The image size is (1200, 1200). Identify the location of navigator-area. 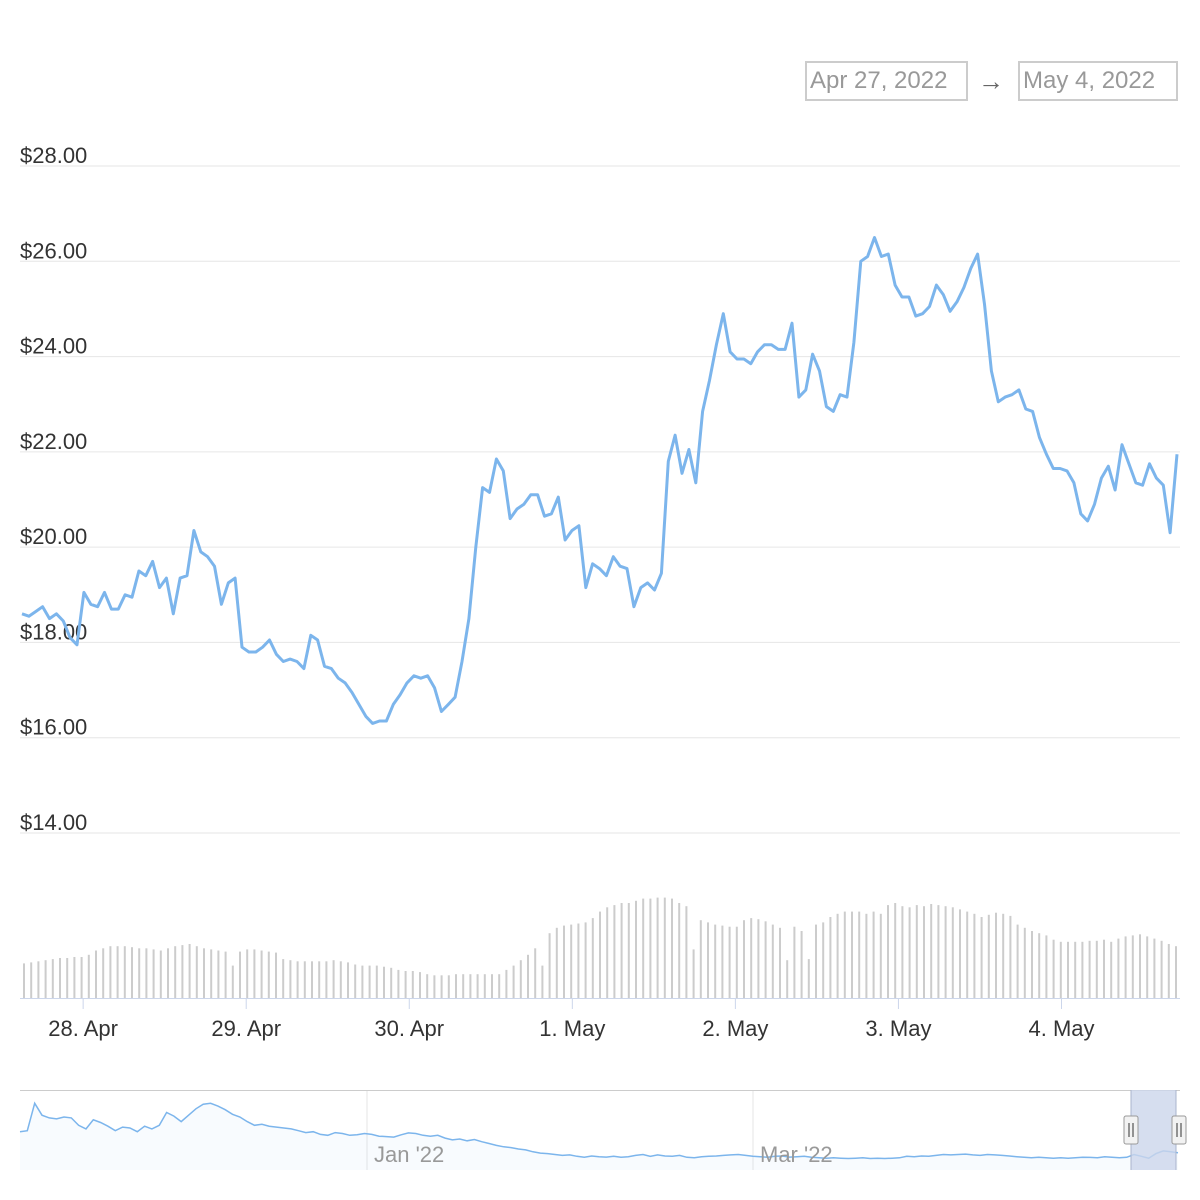
(599, 1136).